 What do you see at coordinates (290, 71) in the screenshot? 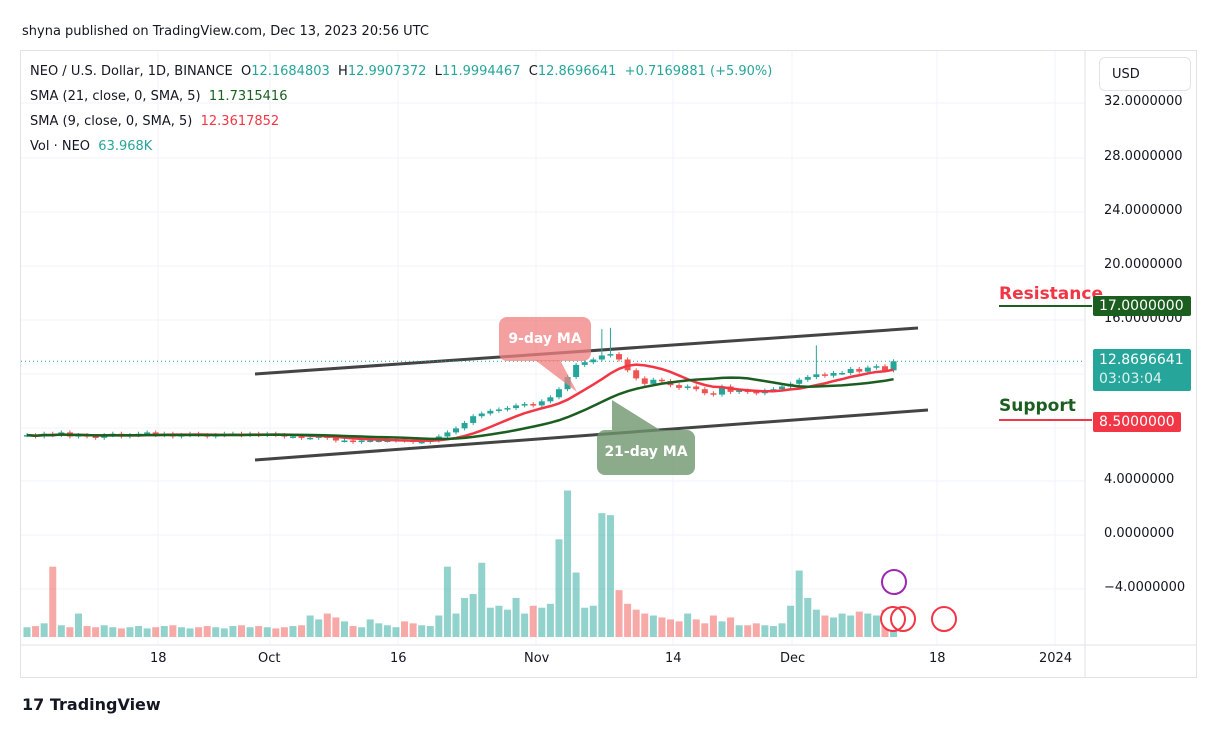
I see `open-value: 12.1684803` at bounding box center [290, 71].